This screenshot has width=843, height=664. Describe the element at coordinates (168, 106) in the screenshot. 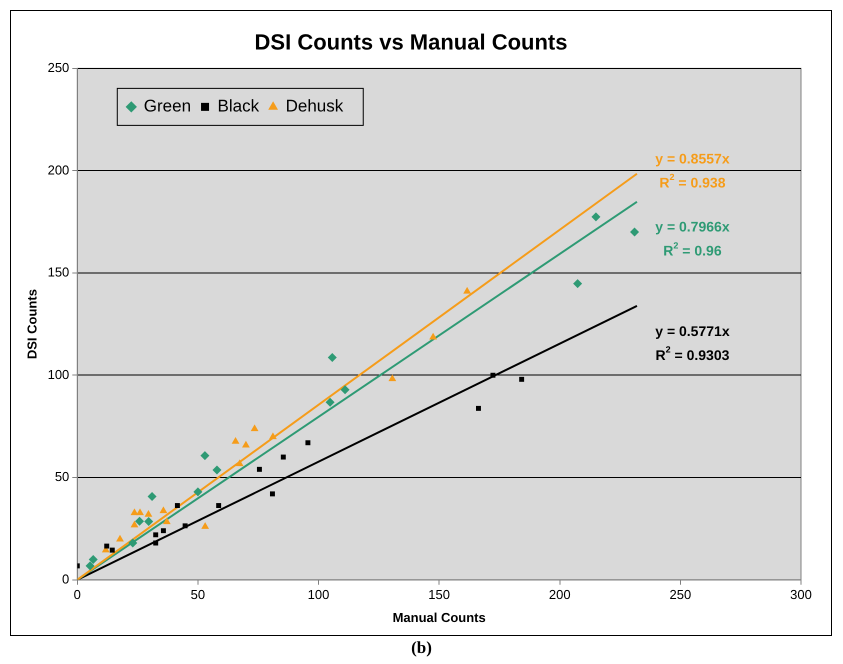

I see `legend-label: Green` at that location.